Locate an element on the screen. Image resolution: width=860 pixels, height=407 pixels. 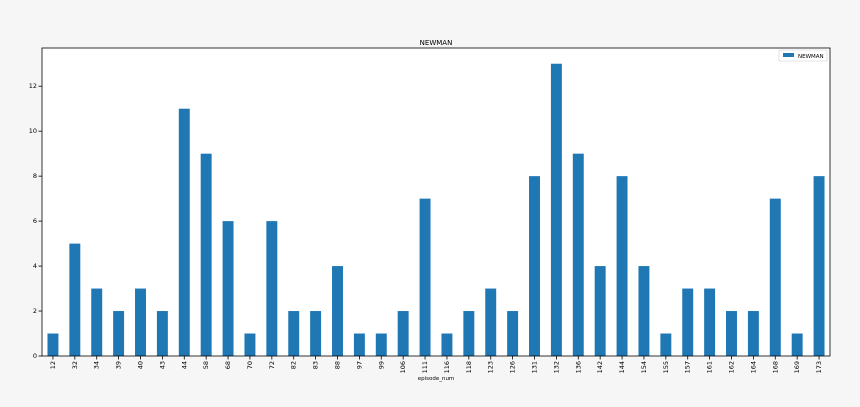
x-tick-label: 132 is located at coordinates (556, 367).